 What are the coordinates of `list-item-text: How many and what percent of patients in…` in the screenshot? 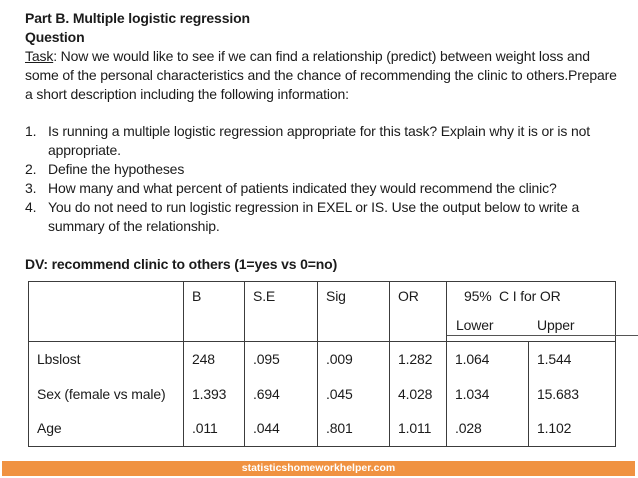 It's located at (302, 188).